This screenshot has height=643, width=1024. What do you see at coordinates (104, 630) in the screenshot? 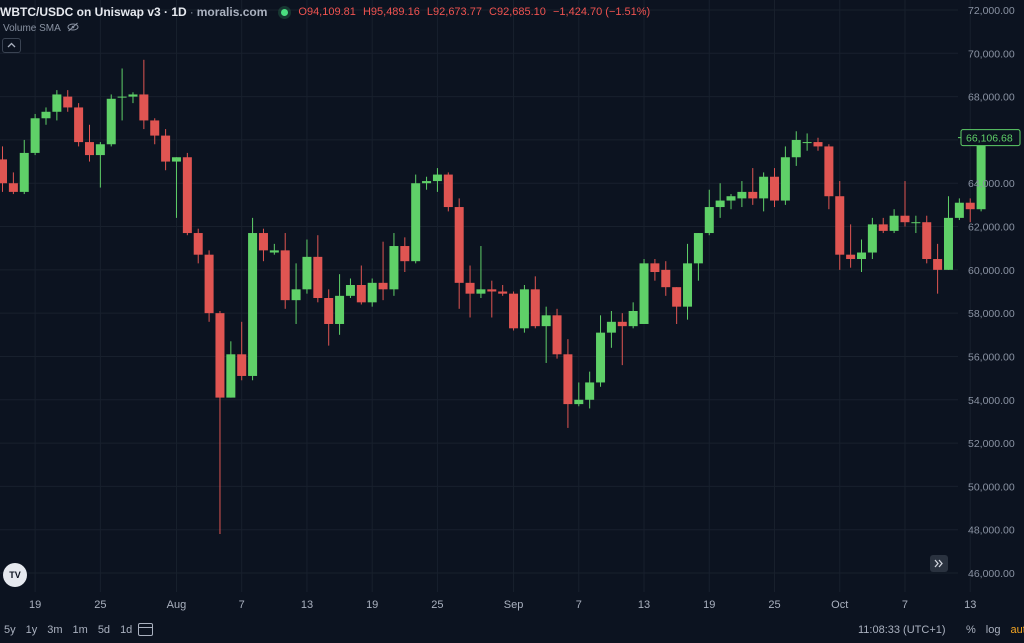
I see `range-5d: 5d` at bounding box center [104, 630].